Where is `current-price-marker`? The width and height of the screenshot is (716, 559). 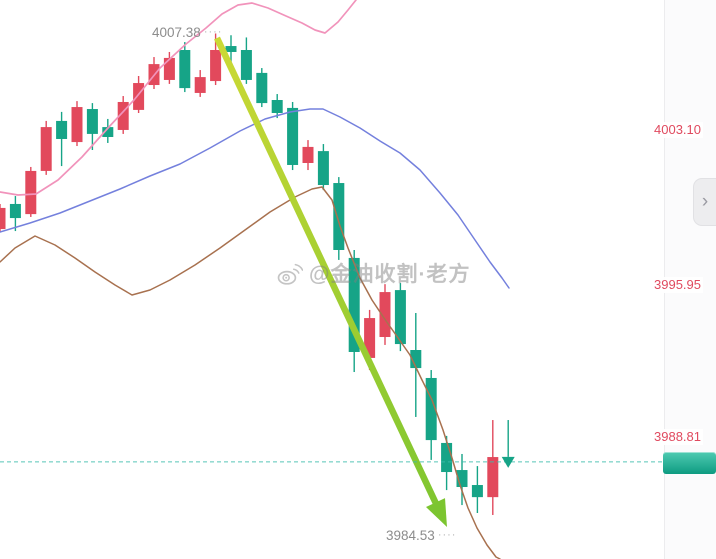 current-price-marker is located at coordinates (508, 462).